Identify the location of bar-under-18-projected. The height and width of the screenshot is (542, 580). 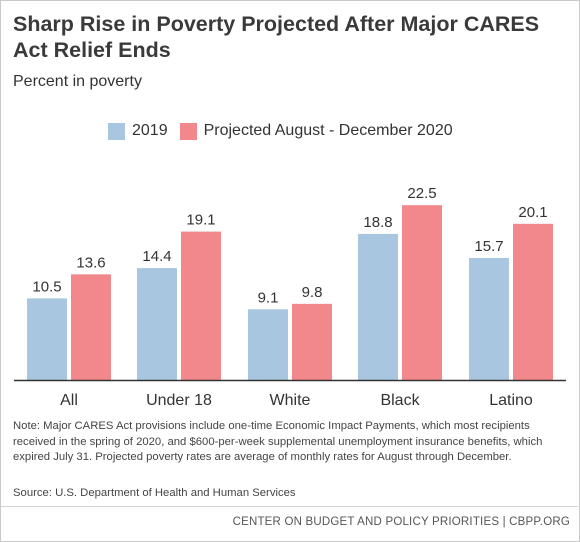
(201, 305).